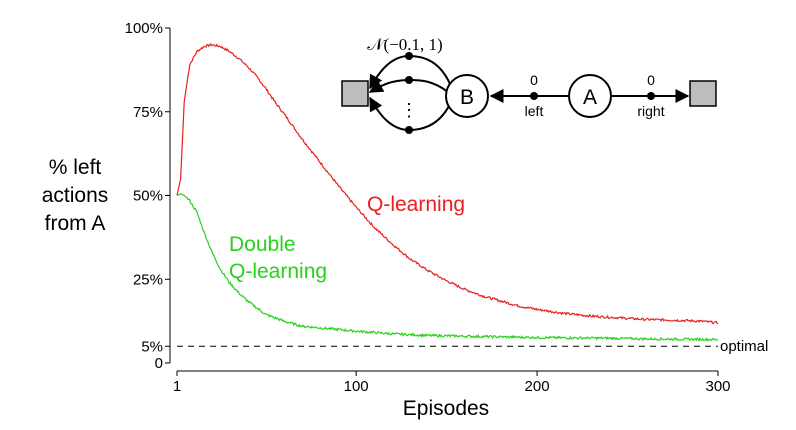 The height and width of the screenshot is (430, 796). I want to click on mdp-diagram: ⋮ 𝒩(−0.1, 1) B 0 left A 0 right, so click(529, 84).